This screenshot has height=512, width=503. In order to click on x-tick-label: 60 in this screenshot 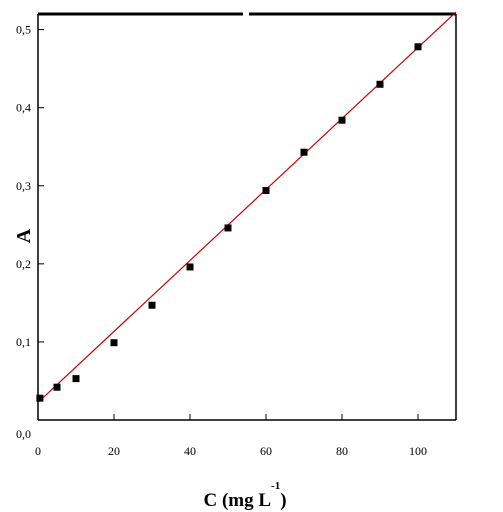, I will do `click(266, 451)`.